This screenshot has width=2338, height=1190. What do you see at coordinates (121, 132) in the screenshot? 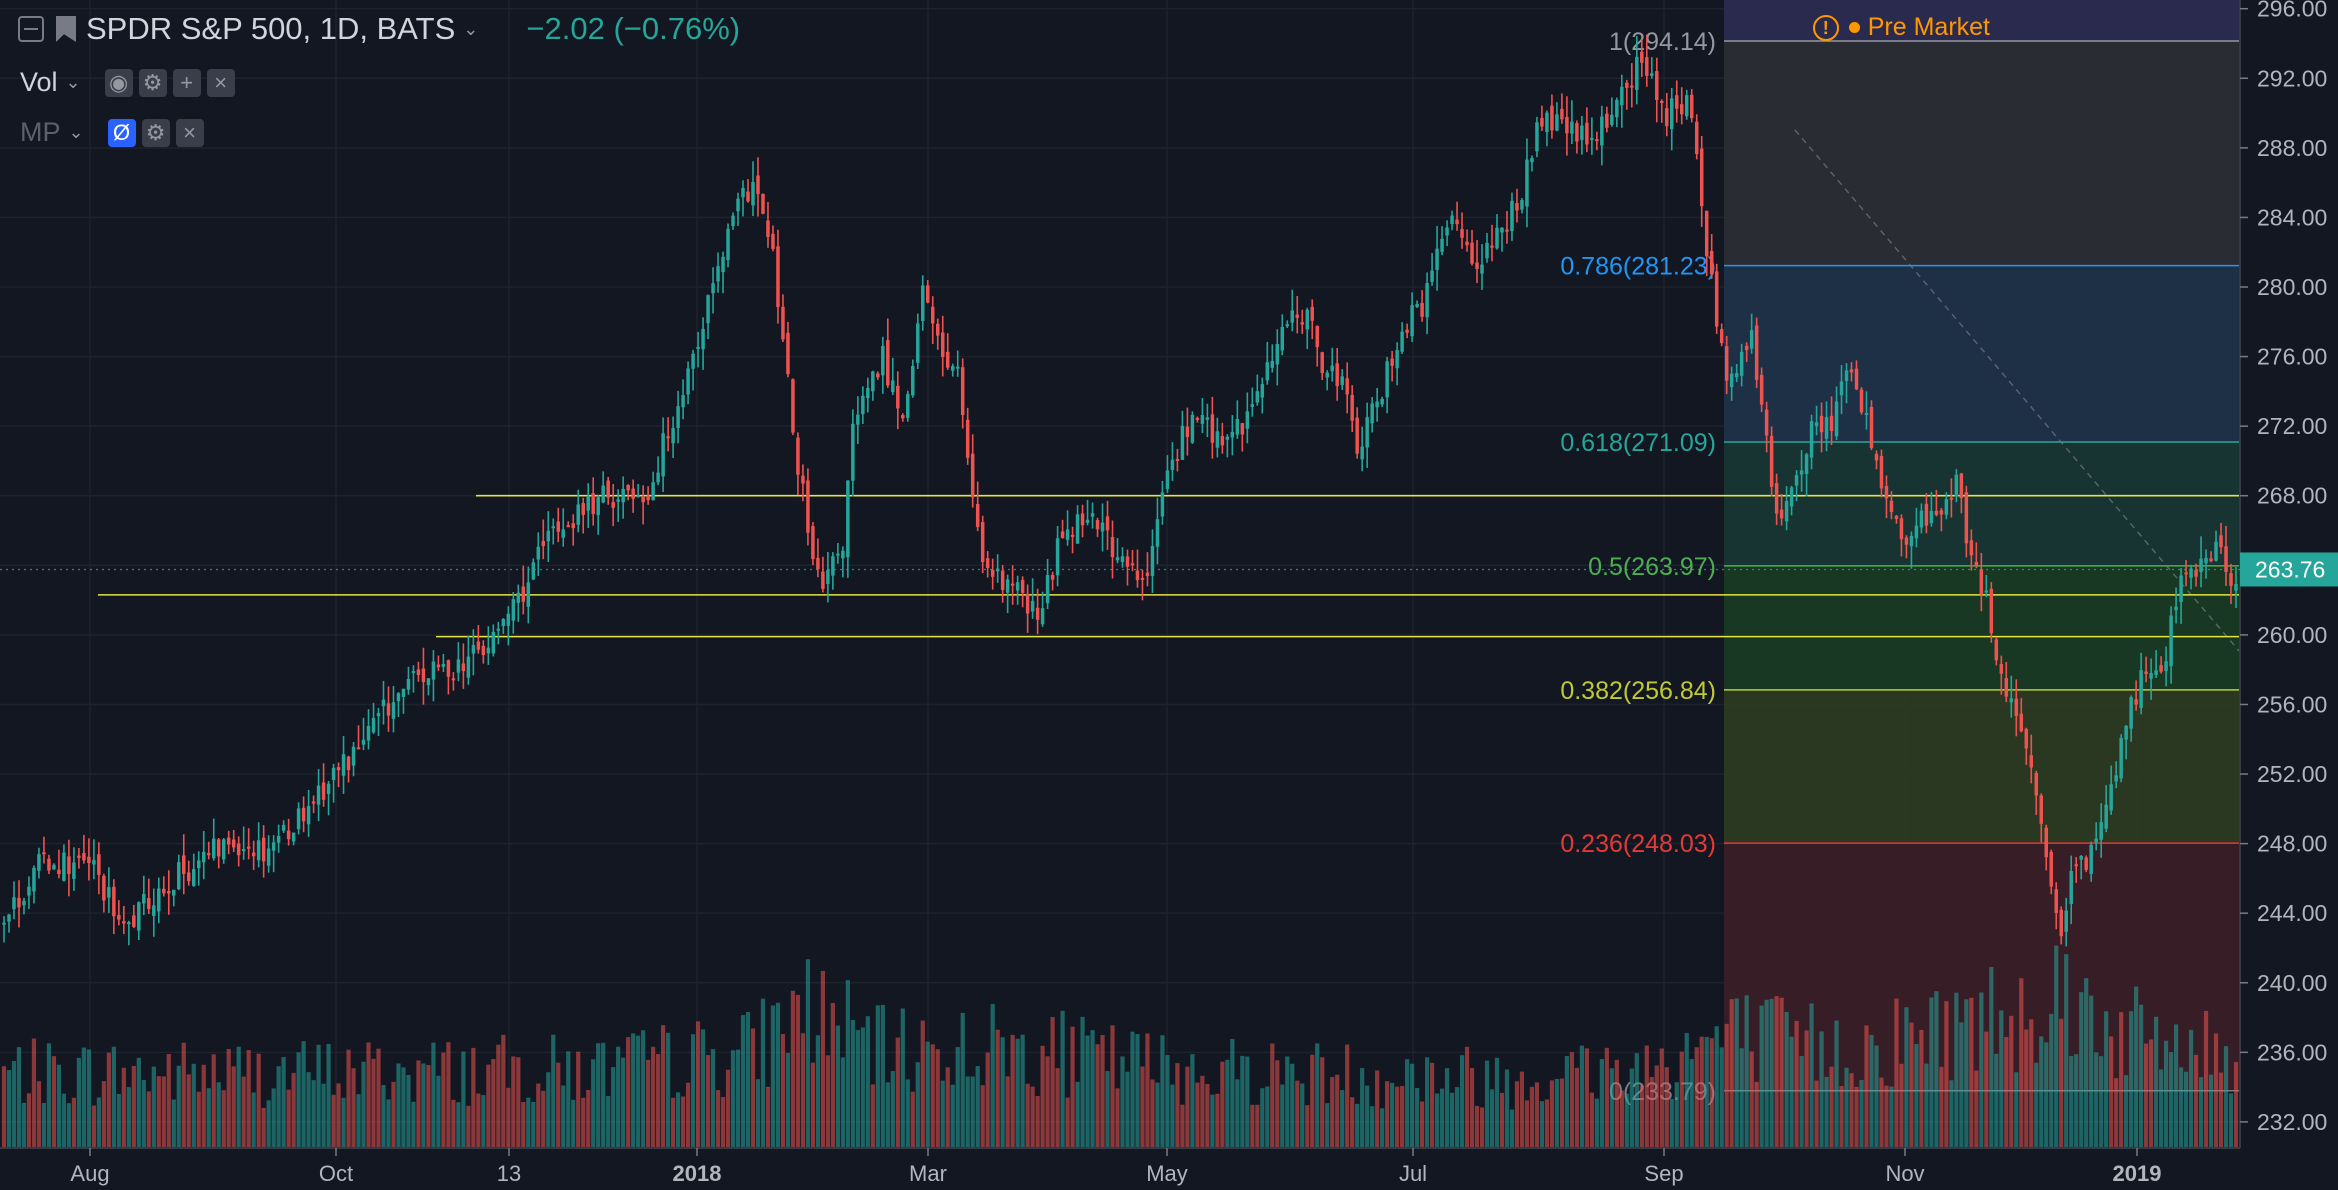
I see `hidden-eye-icon: Ø` at bounding box center [121, 132].